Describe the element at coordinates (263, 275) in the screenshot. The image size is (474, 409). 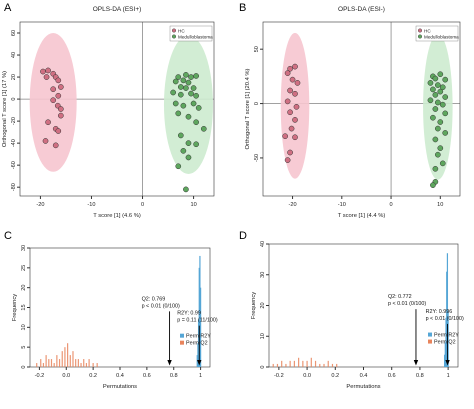
I see `y-tick-label: 30` at that location.